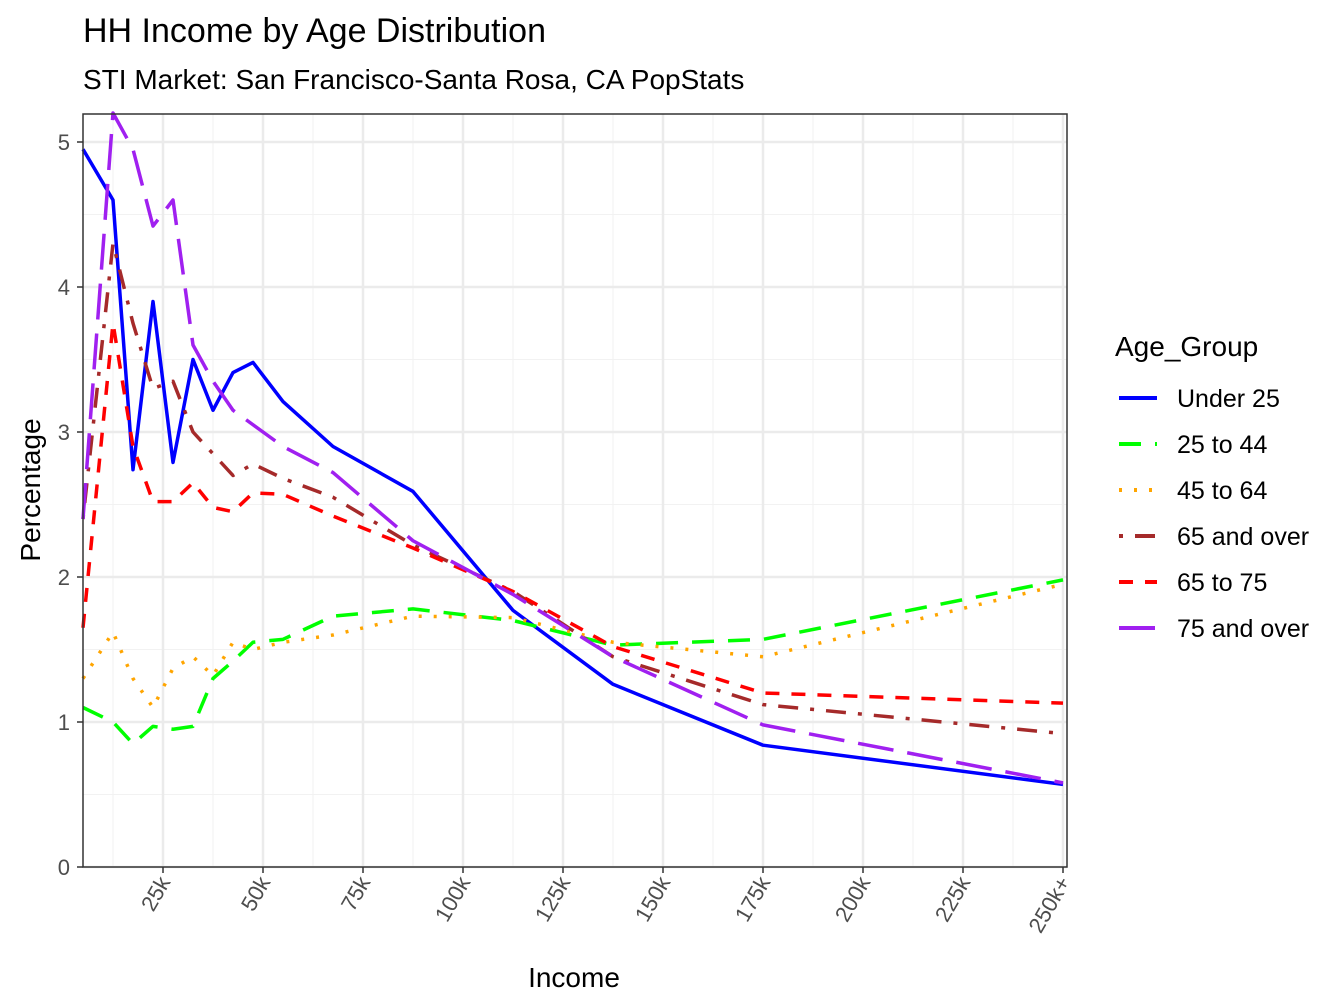 This screenshot has width=1344, height=1008. I want to click on x-tick-label: 200k, so click(853, 898).